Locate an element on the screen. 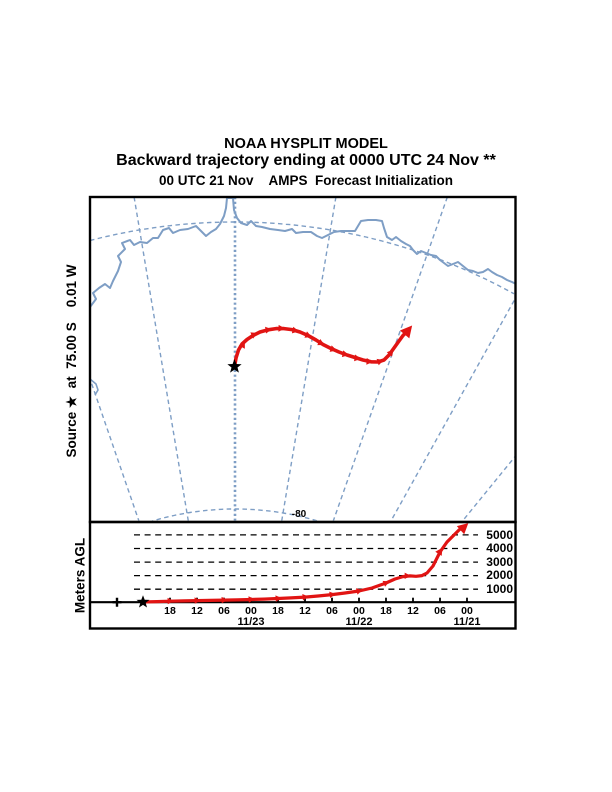 The height and width of the screenshot is (792, 612). source-star-markers is located at coordinates (177, 483).